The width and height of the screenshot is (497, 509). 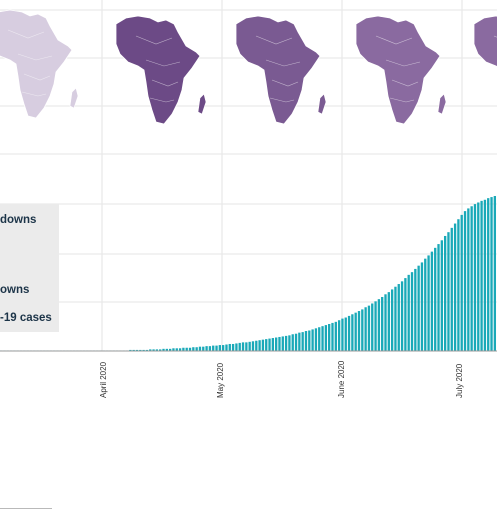 I want to click on legend-entry-lockdowns: downs, so click(x=18, y=220).